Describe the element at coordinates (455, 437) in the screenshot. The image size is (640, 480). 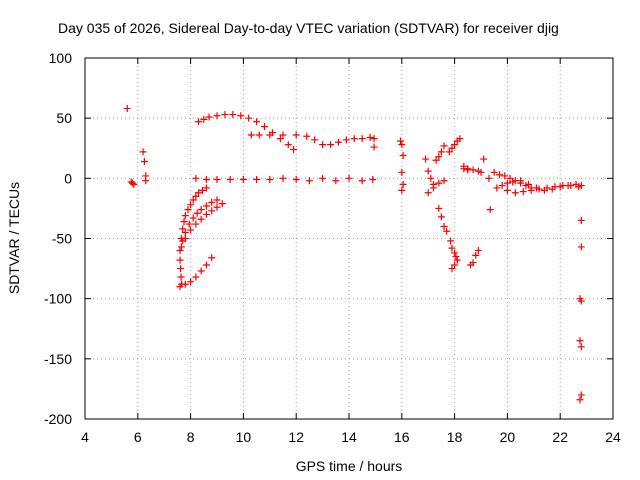
I see `x-tick-label: 18` at that location.